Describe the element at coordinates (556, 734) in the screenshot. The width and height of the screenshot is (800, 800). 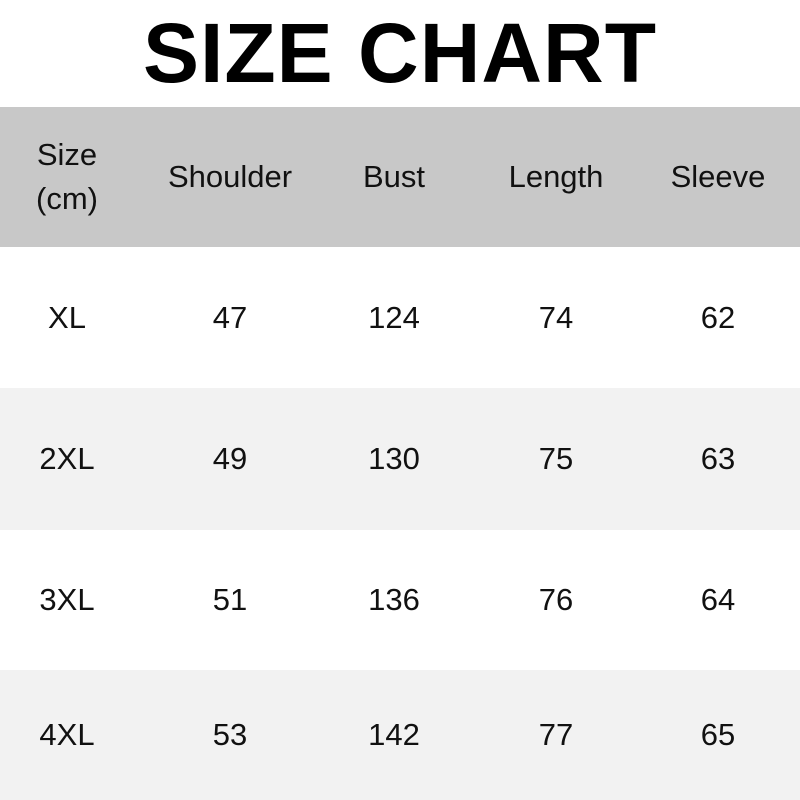
I see `cell-length: 77` at that location.